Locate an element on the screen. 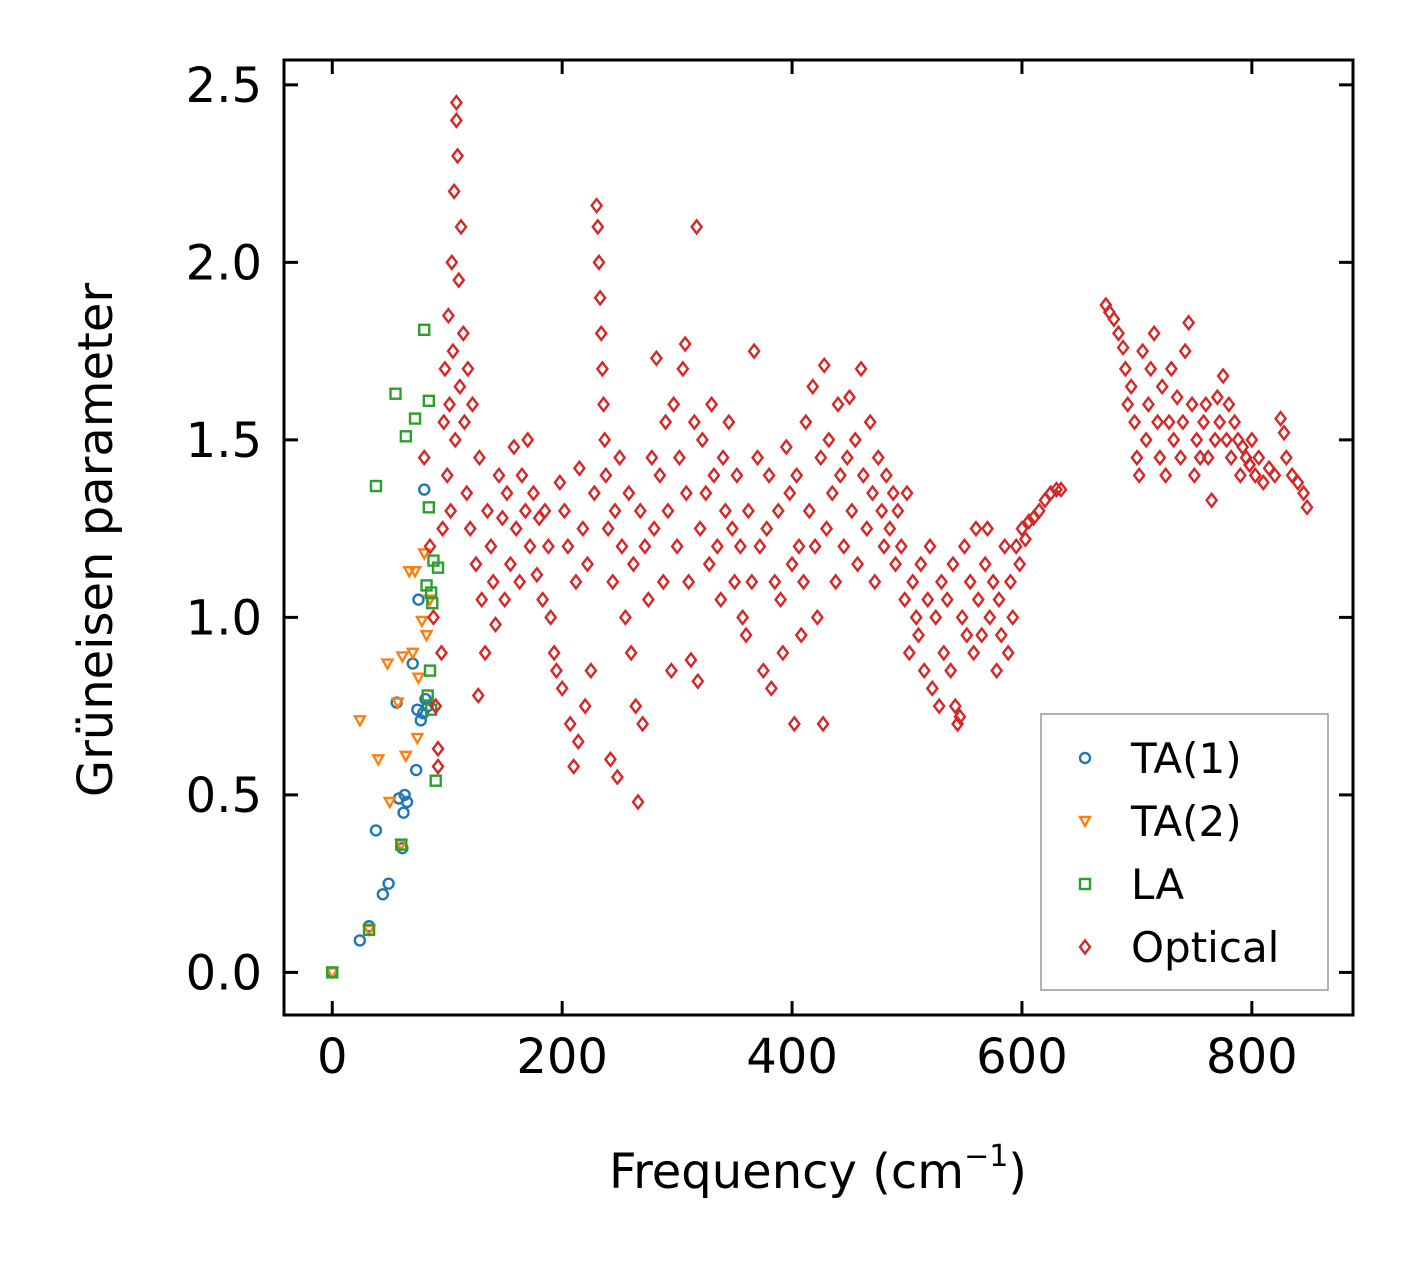 This screenshot has height=1264, width=1413. legend-item: TA(1) is located at coordinates (1160, 758).